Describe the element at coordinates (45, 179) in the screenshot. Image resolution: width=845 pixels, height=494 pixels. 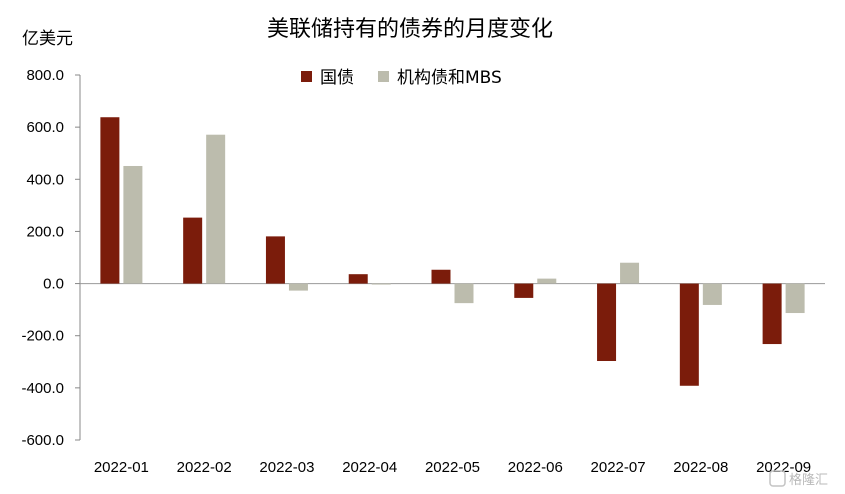
I see `y-tick-label: 400.0` at that location.